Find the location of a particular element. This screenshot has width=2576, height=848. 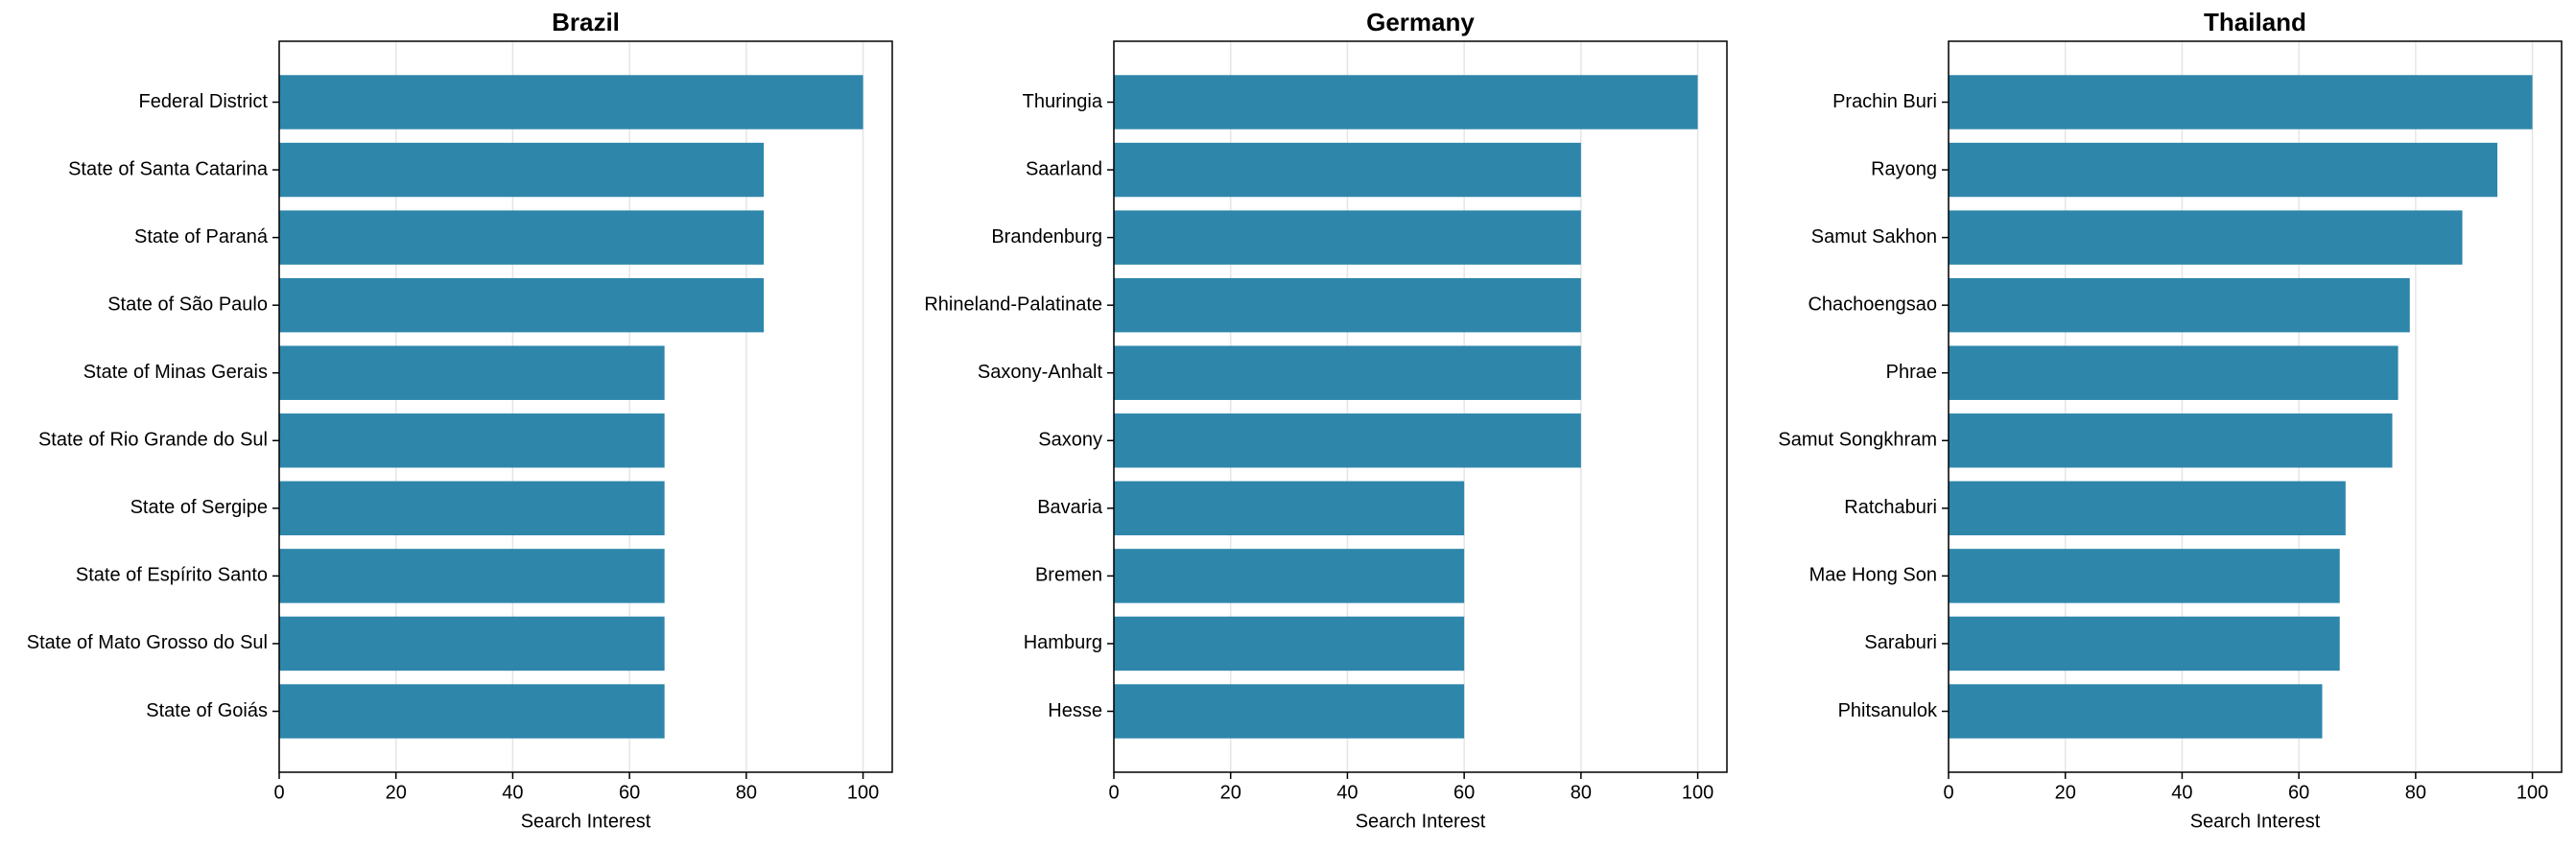

y-tick-label: State of Espírito Santo is located at coordinates (172, 575).